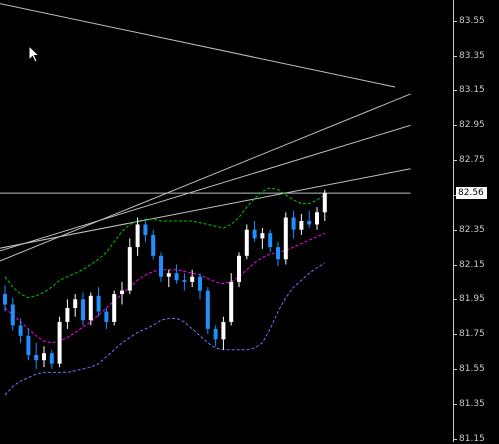  I want to click on price-tick-label: 81.15, so click(472, 438).